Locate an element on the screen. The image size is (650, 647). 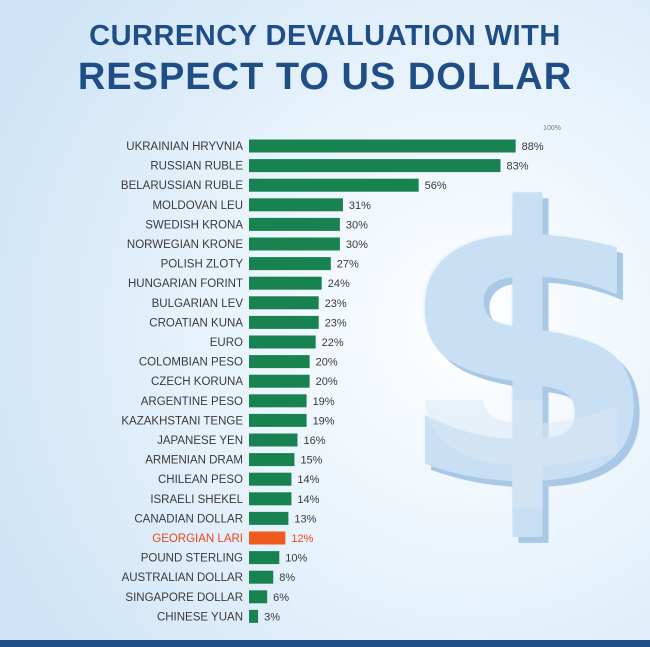
bottom-border is located at coordinates (325, 643).